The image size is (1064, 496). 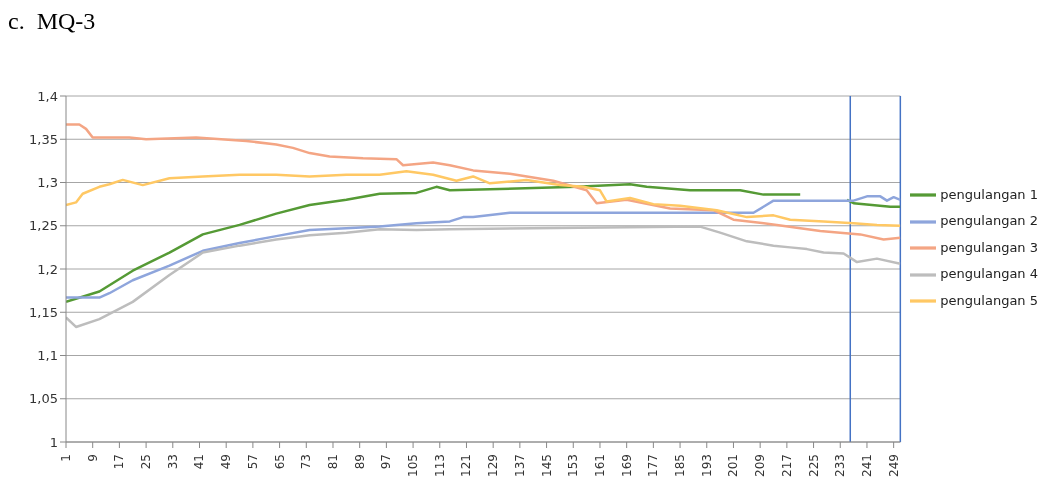 What do you see at coordinates (439, 465) in the screenshot?
I see `x-tick-label: 113` at bounding box center [439, 465].